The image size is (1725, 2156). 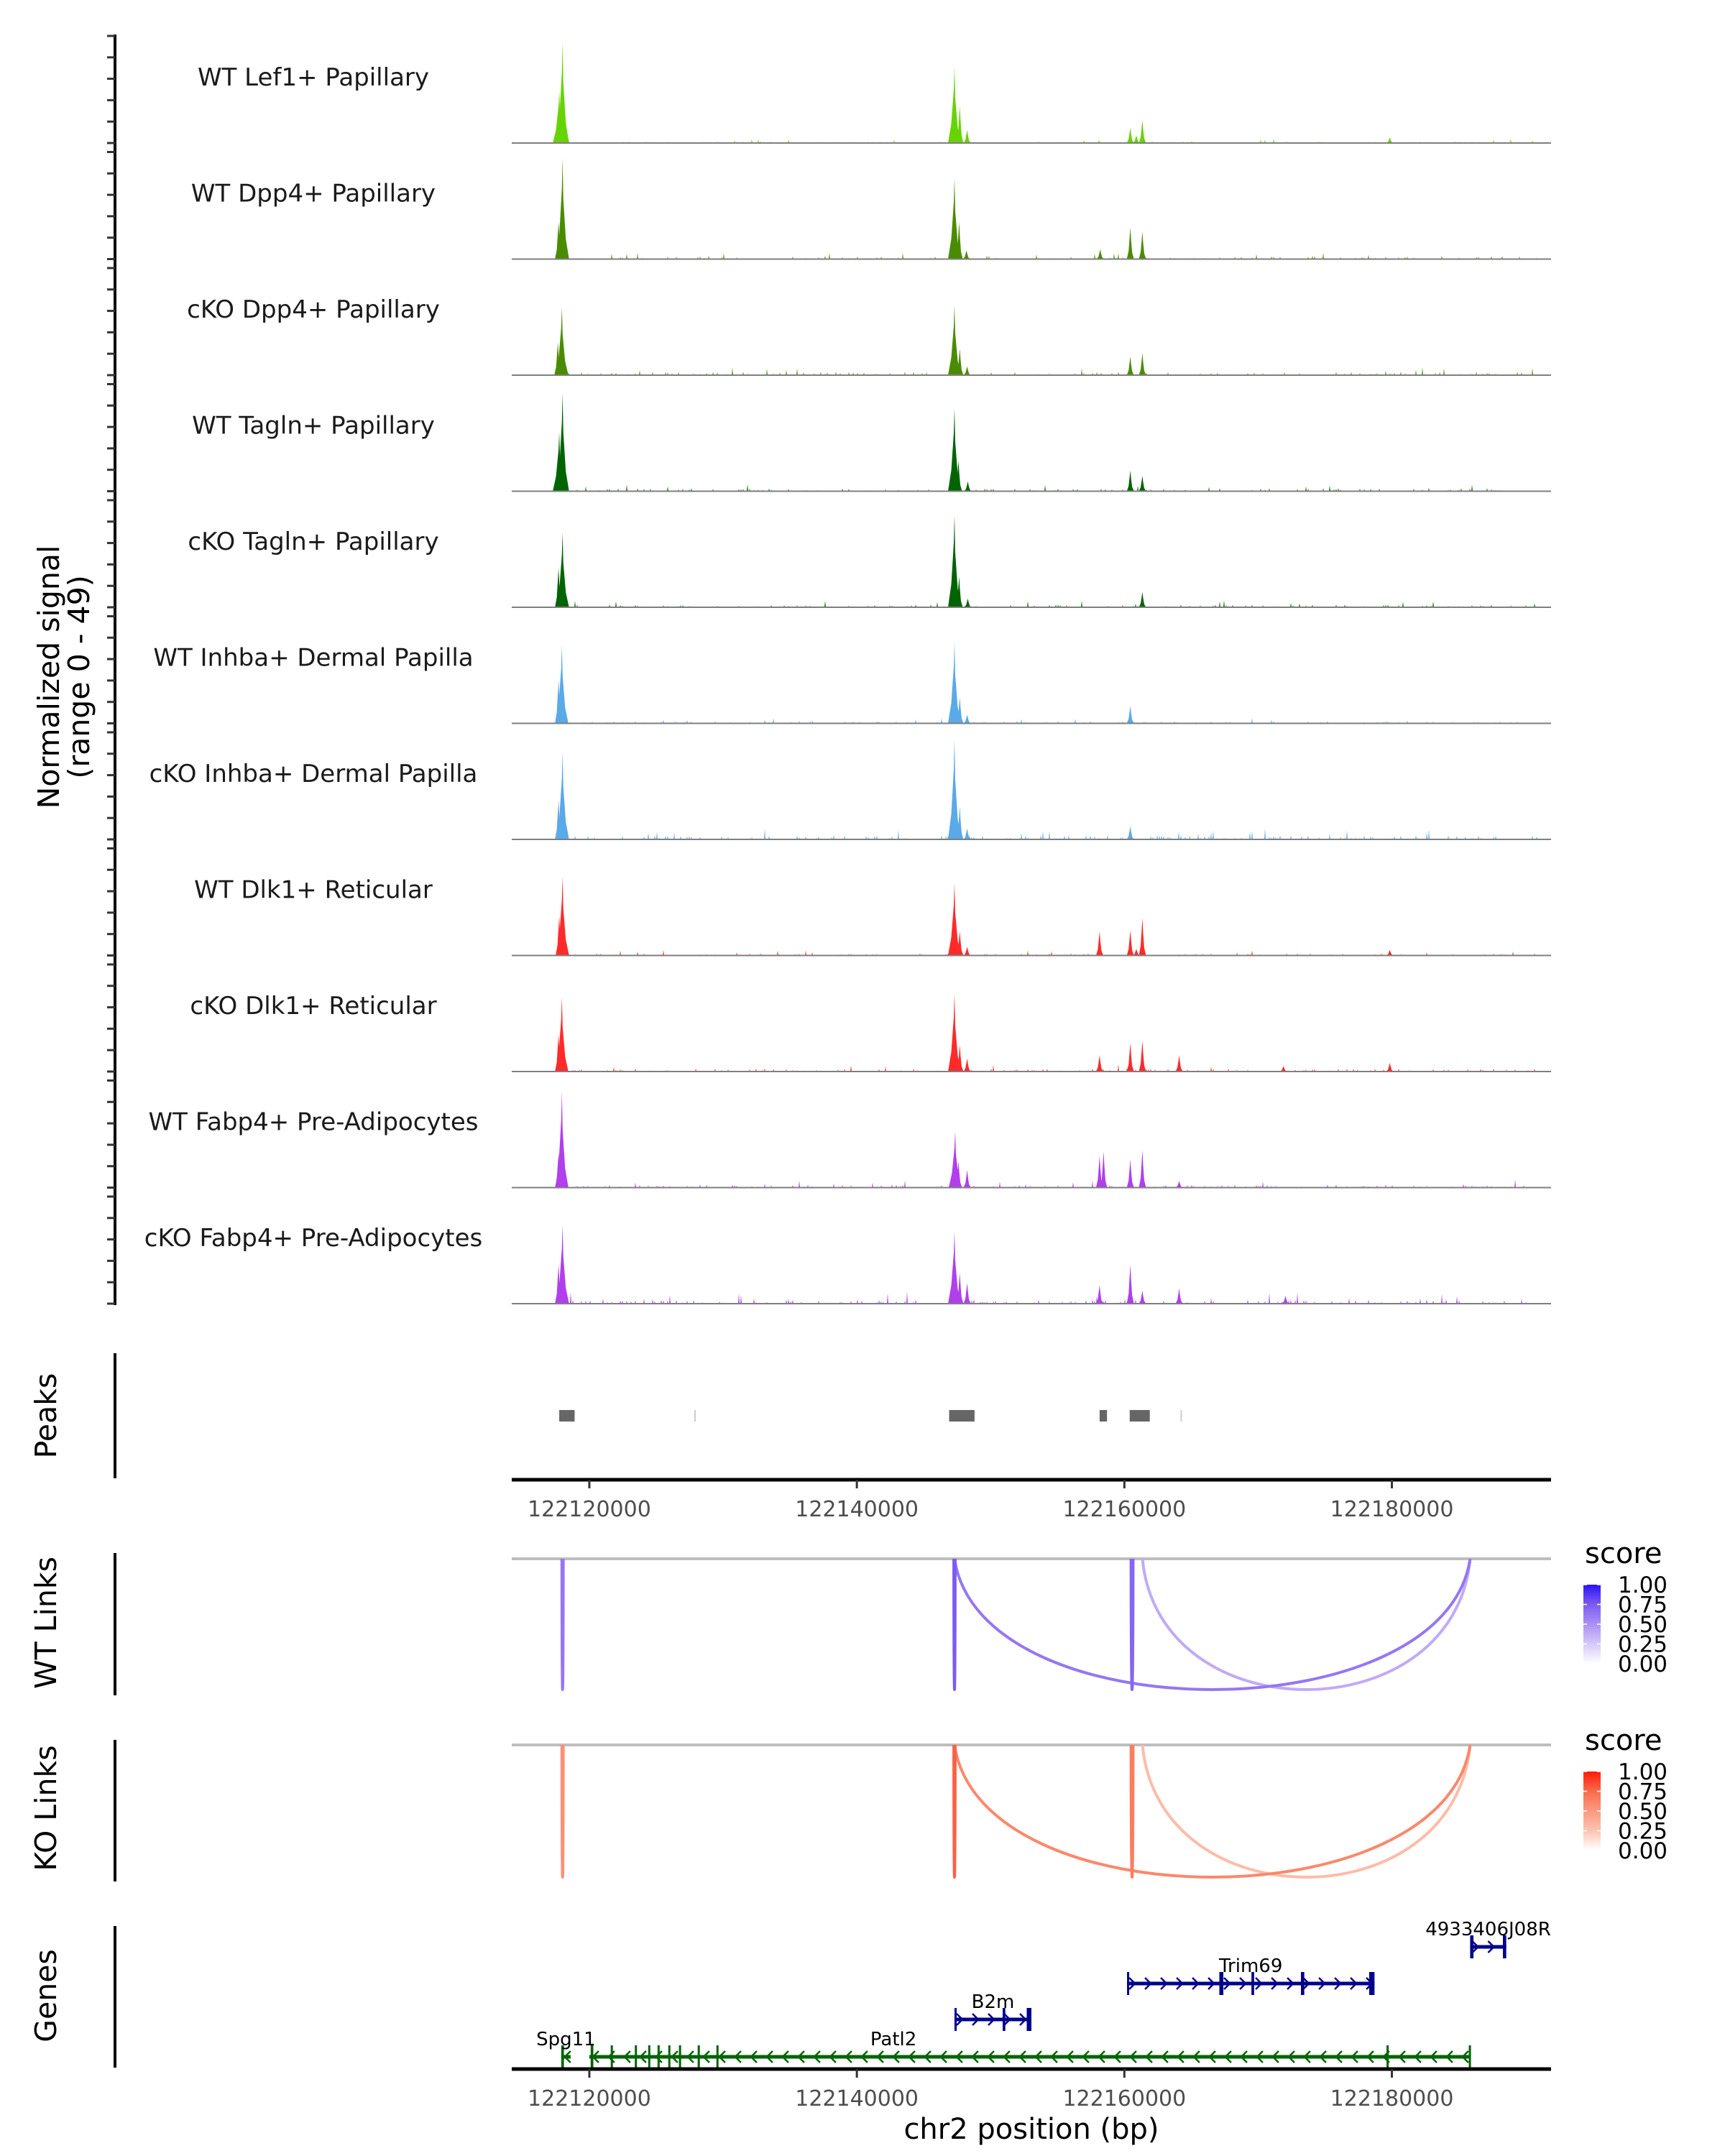 I want to click on coverage-track: cKO Tagln+ Papillary, so click(x=829, y=554).